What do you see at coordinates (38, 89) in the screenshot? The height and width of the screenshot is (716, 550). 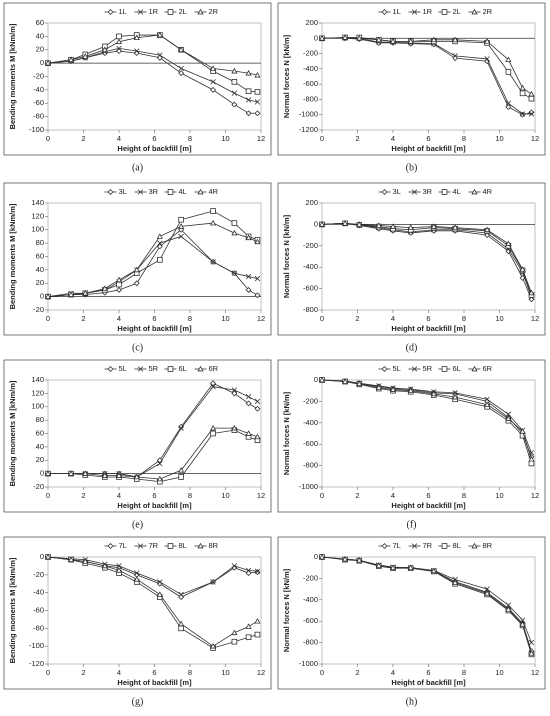 I see `y-tick-label: -40` at bounding box center [38, 89].